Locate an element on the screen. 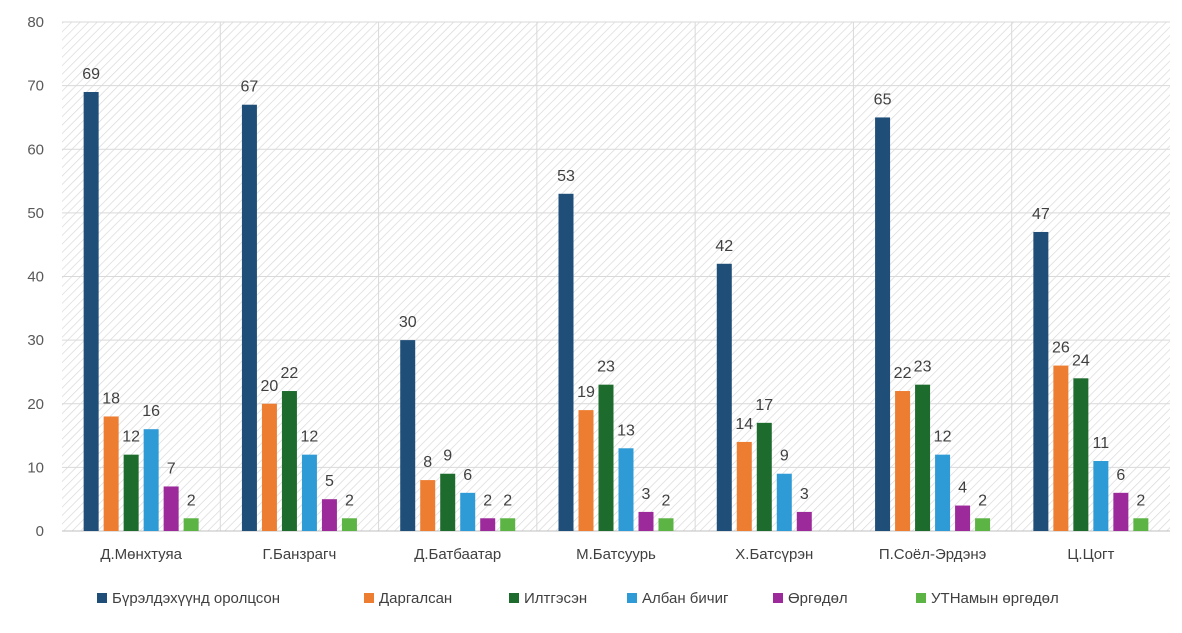  data-label: 14 is located at coordinates (744, 424).